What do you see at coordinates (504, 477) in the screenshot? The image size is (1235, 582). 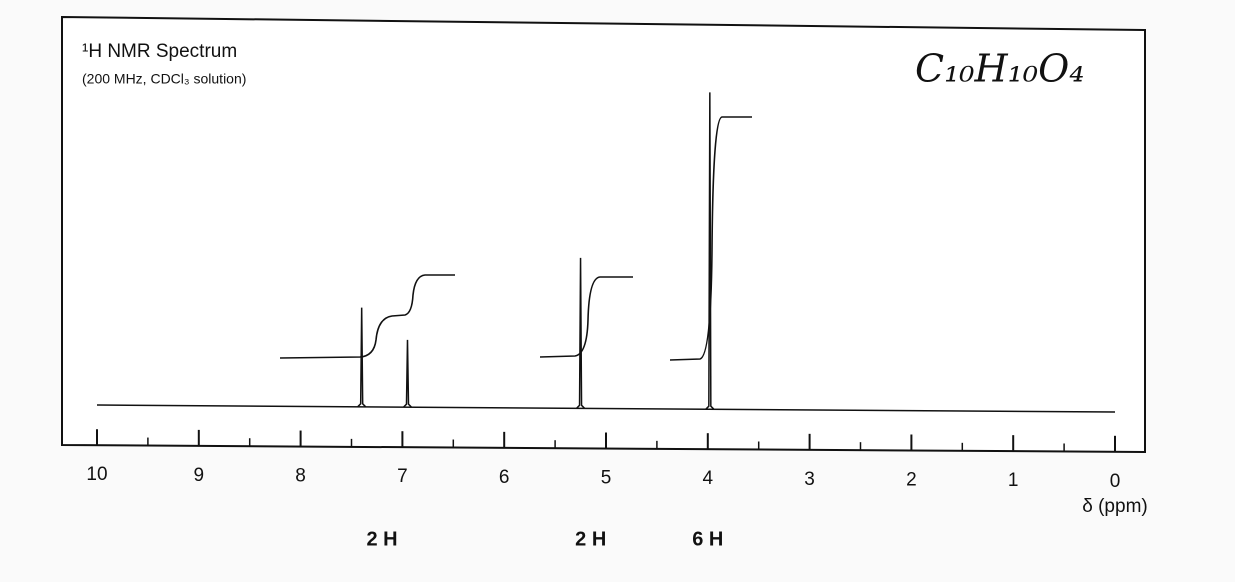 I see `x-tick-label: 6` at bounding box center [504, 477].